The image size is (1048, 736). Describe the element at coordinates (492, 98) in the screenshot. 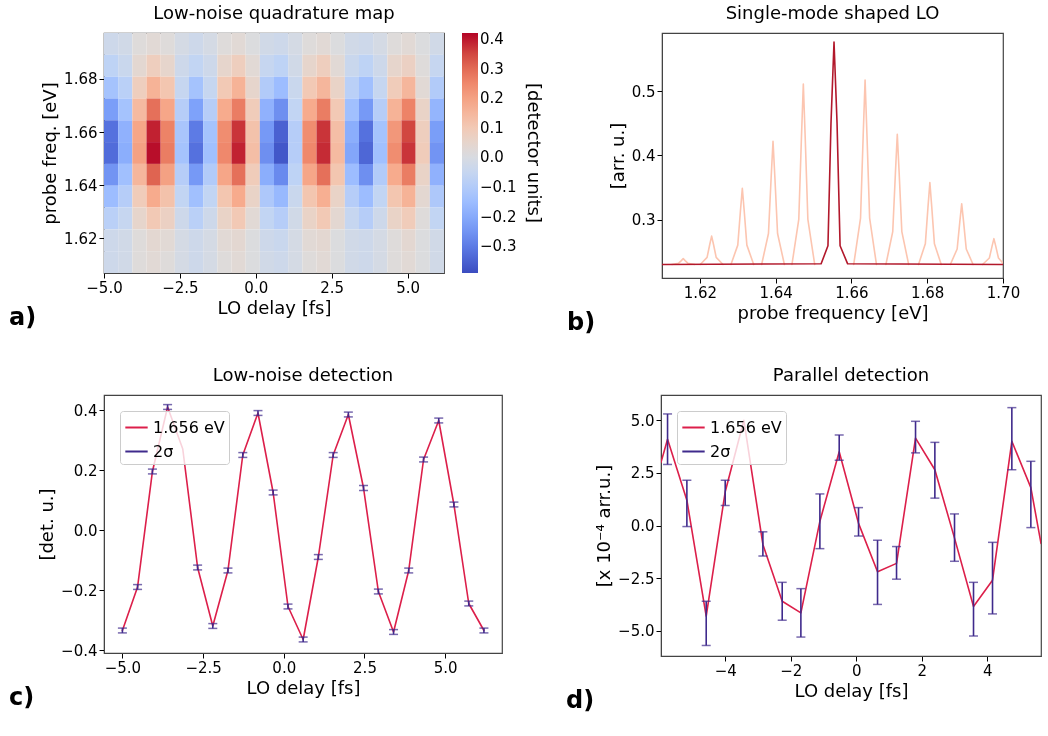

I see `color-bar-label: 0.2` at that location.